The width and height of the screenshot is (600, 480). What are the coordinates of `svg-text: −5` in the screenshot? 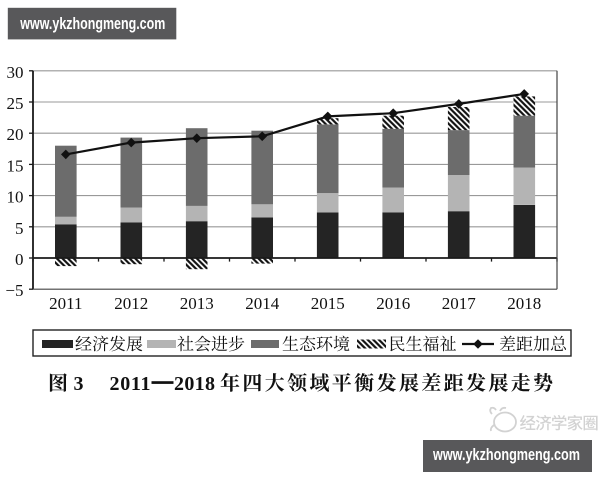 It's located at (14, 290).